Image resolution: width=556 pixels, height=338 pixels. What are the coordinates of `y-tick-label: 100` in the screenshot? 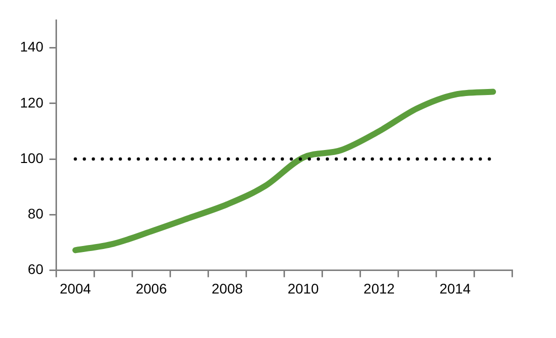 It's located at (32, 158).